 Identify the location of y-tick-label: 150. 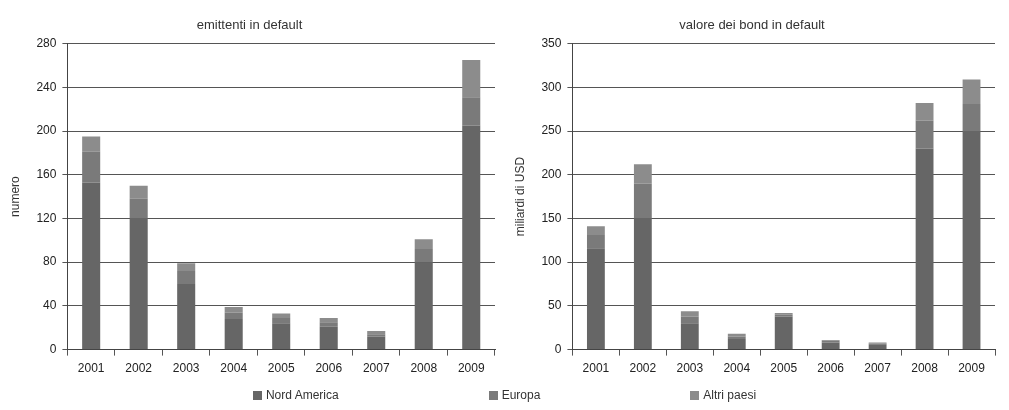
(551, 217).